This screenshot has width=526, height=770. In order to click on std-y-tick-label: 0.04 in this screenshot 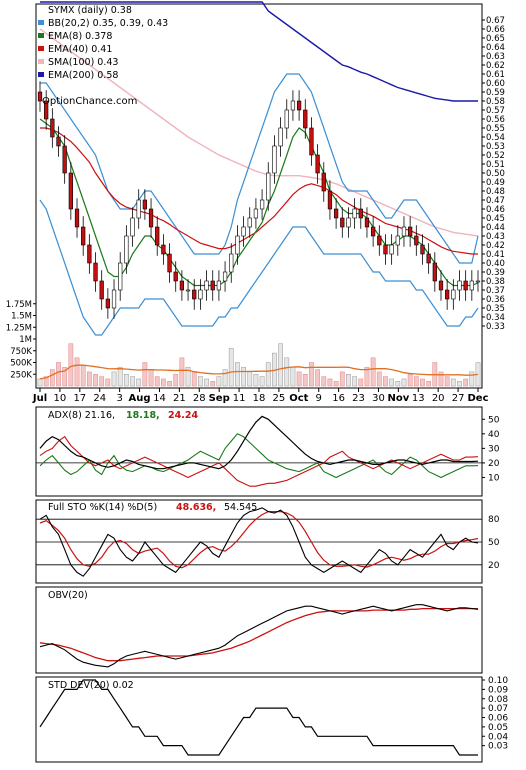, I will do `click(498, 737)`.